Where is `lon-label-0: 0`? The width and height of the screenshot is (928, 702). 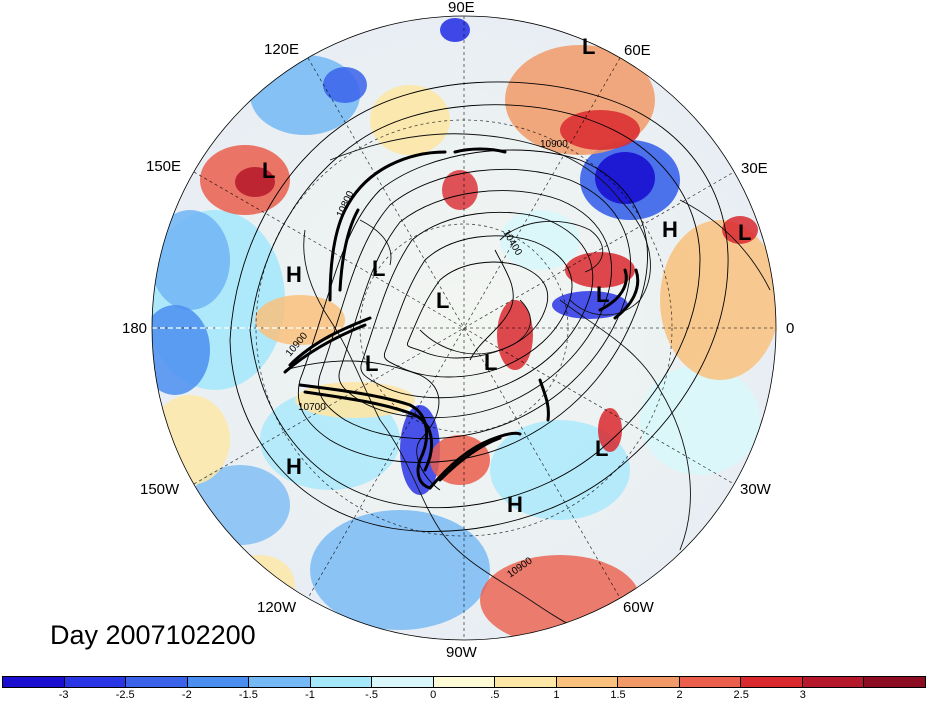
lon-label-0: 0 is located at coordinates (790, 328).